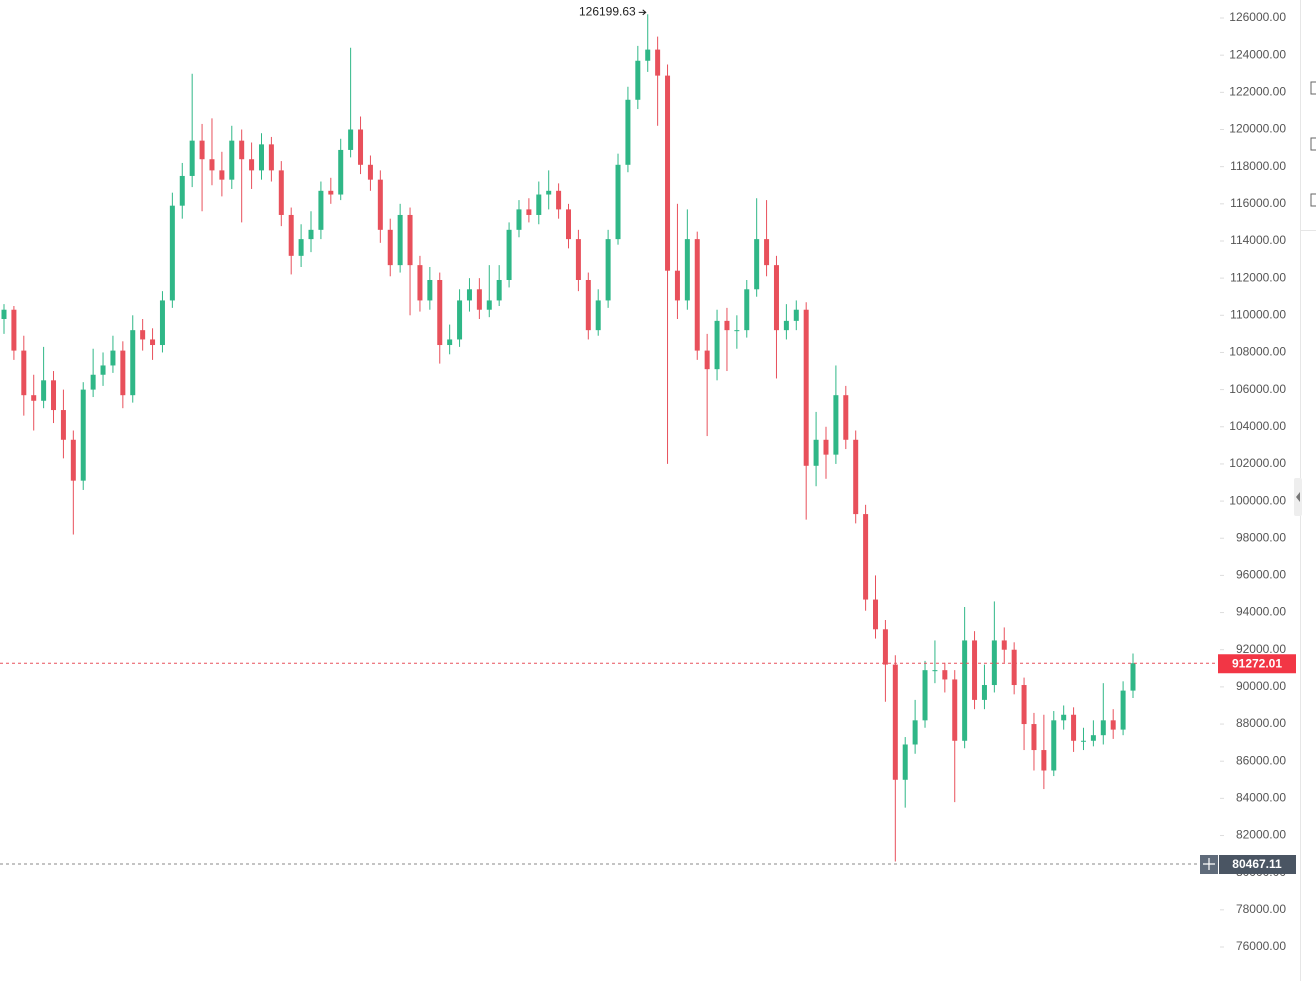 The height and width of the screenshot is (981, 1316). What do you see at coordinates (1258, 203) in the screenshot?
I see `y-tick-label: 116000.00` at bounding box center [1258, 203].